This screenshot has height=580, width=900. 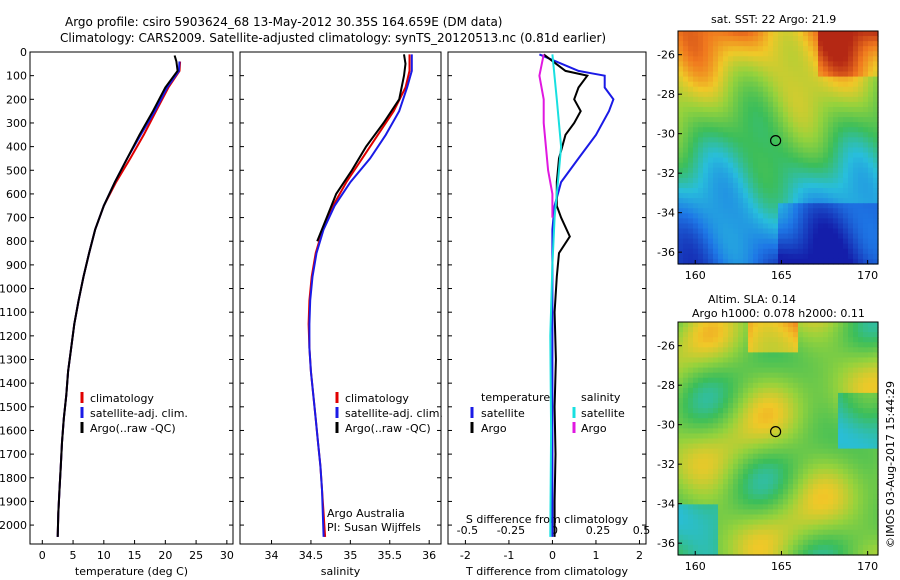 I want to click on institution-annotation: Argo Australia, so click(x=366, y=513).